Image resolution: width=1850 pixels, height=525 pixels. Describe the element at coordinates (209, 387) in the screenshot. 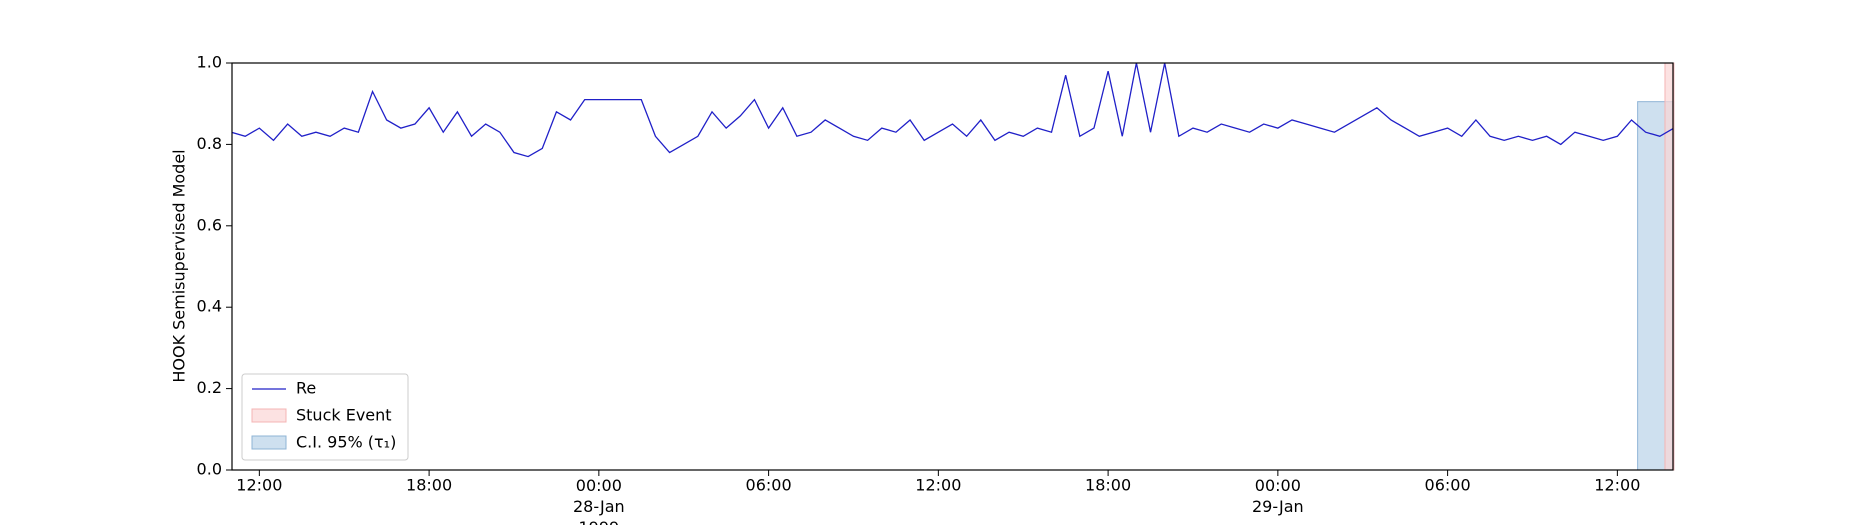

I see `y-tick-label: 0.2` at that location.